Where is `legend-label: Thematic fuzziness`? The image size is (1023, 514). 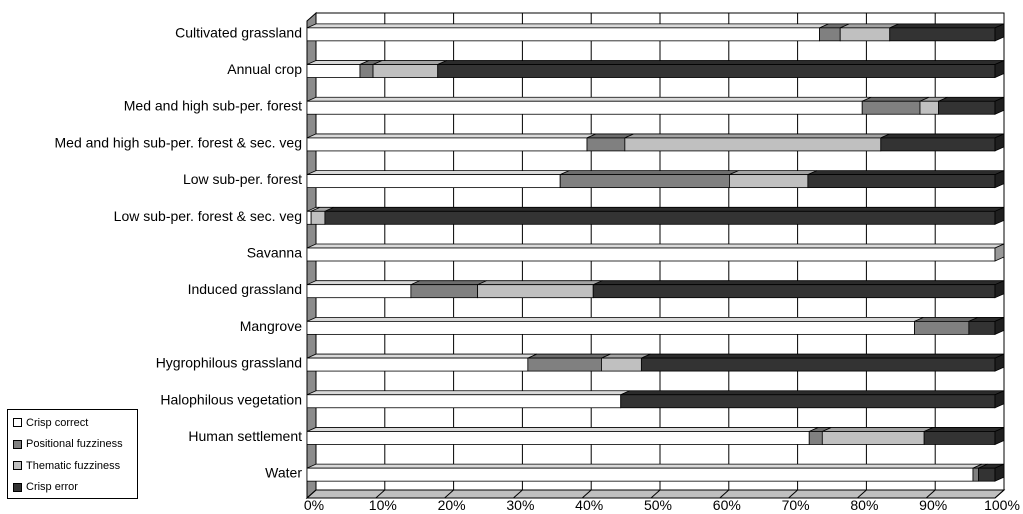 legend-label: Thematic fuzziness is located at coordinates (73, 465).